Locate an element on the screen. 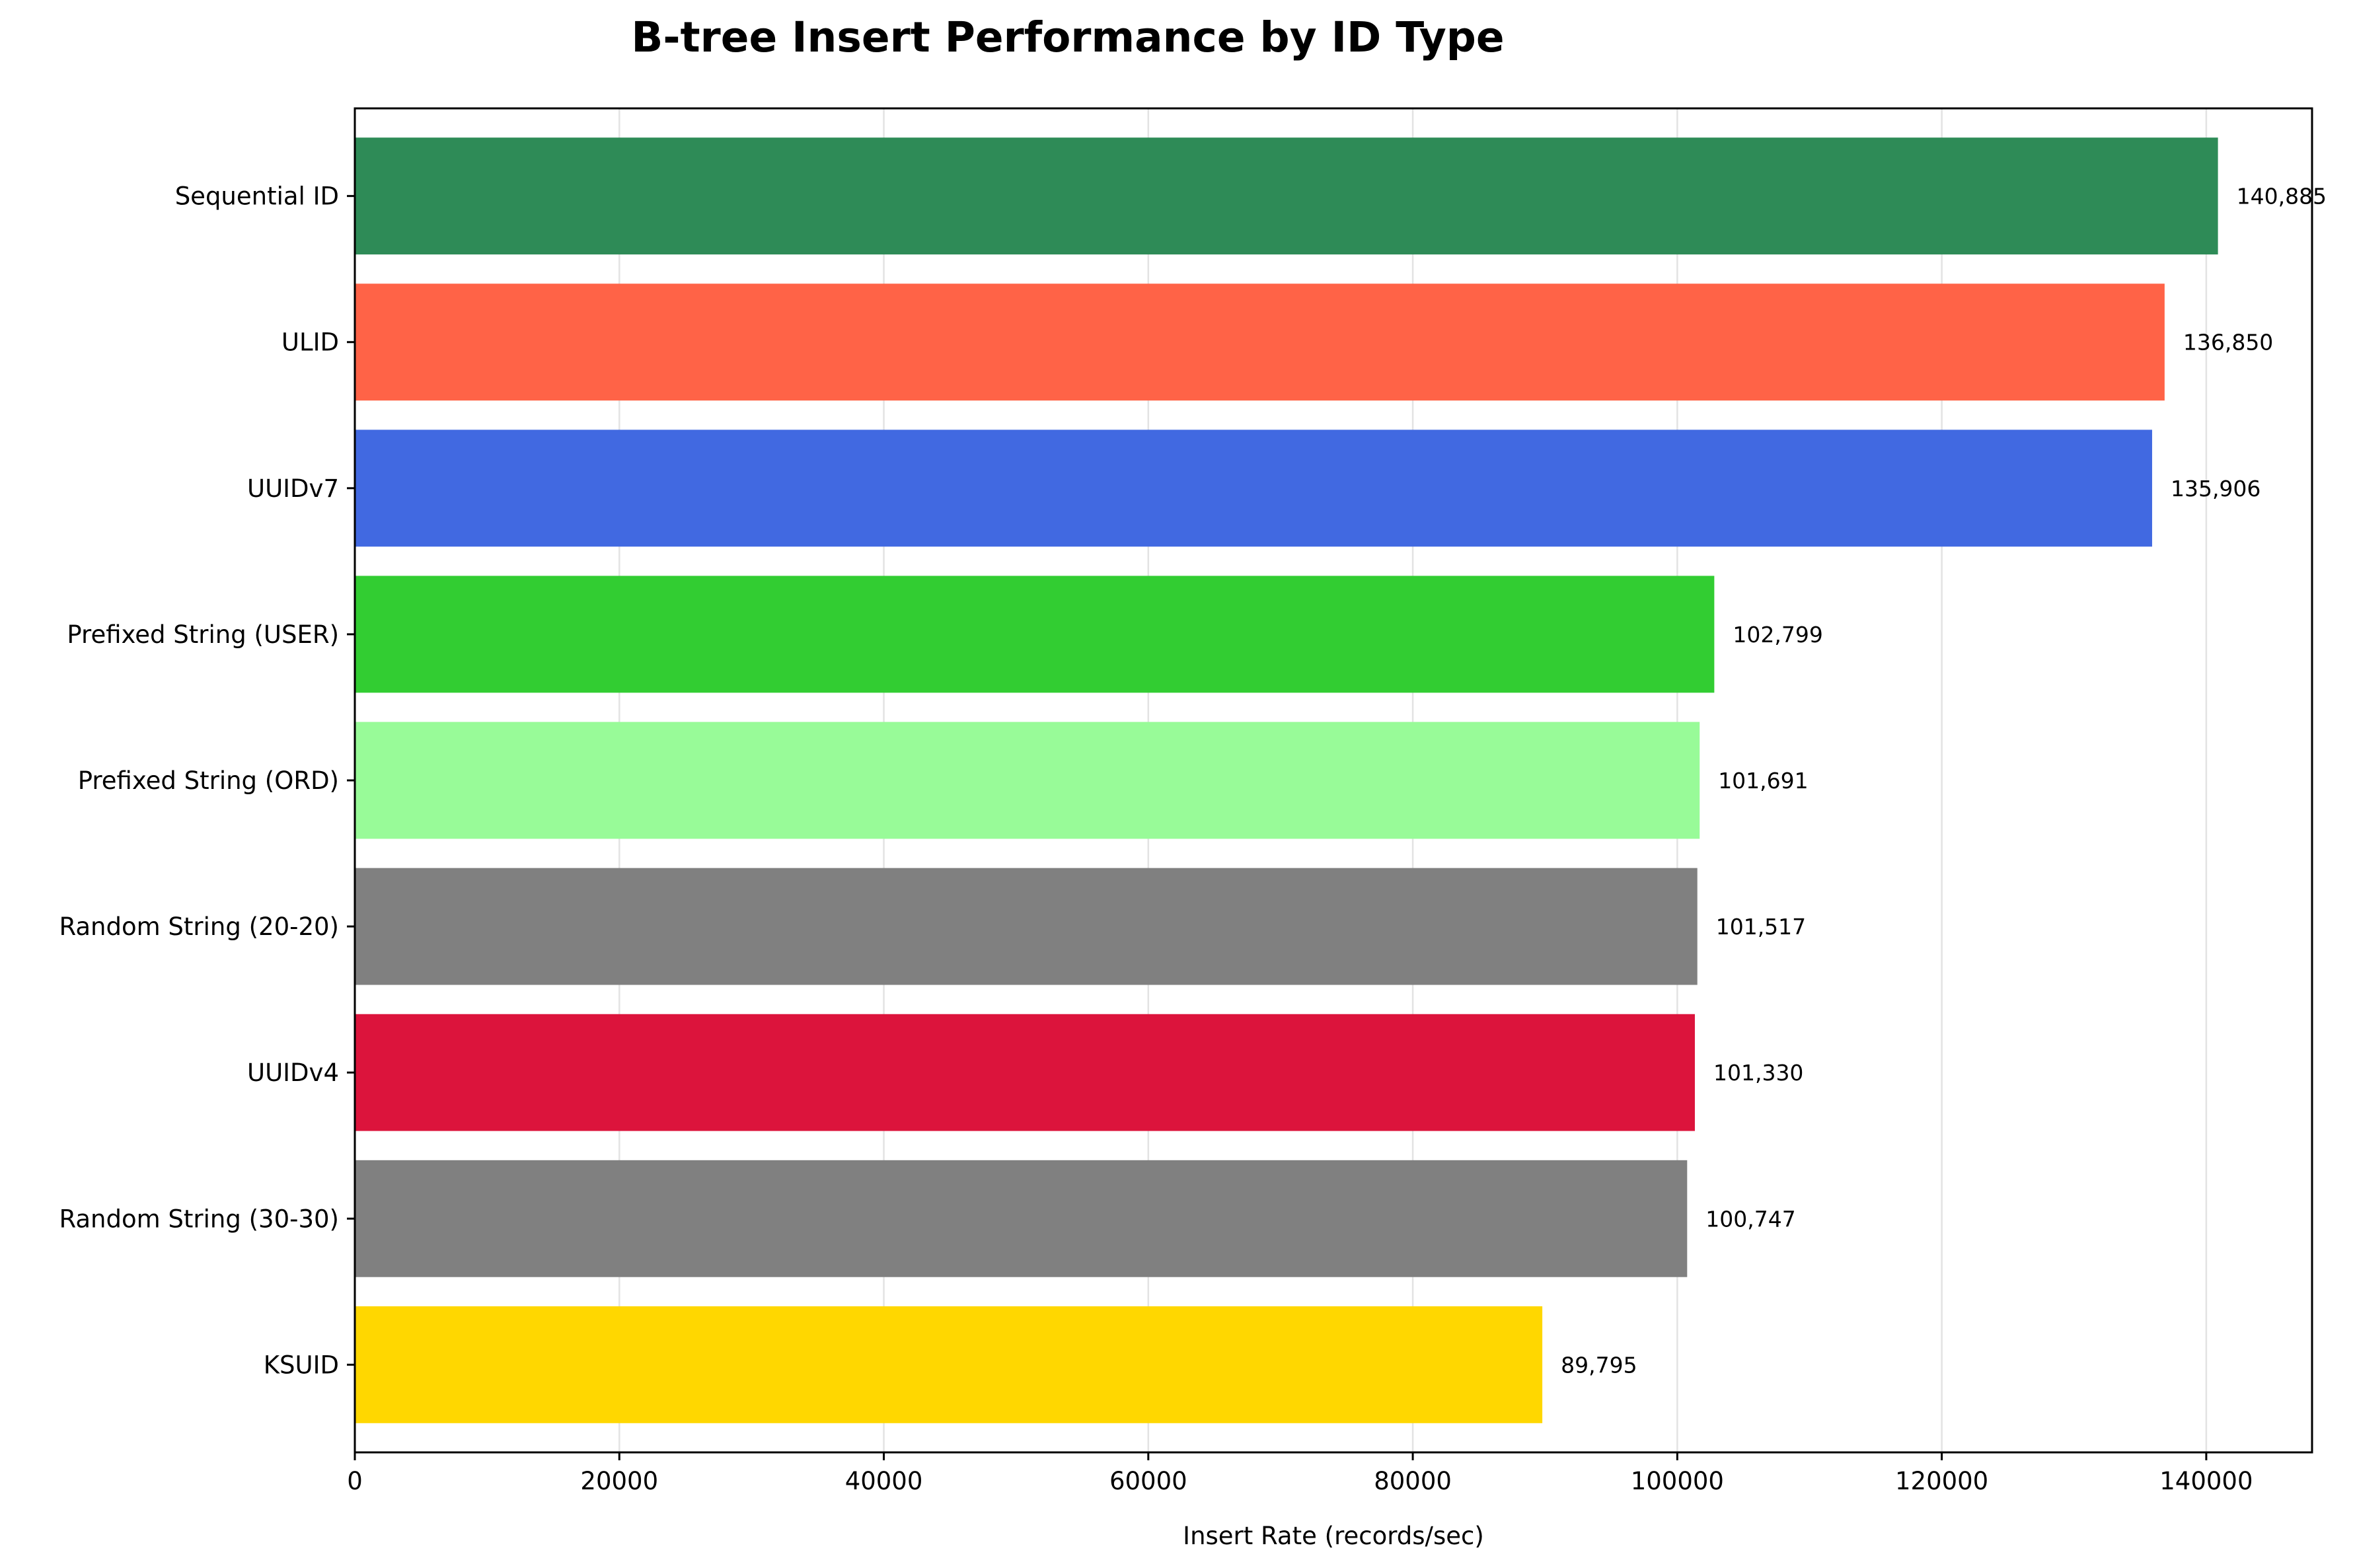 This screenshot has height=1568, width=2355. category-label: KSUID is located at coordinates (302, 1365).